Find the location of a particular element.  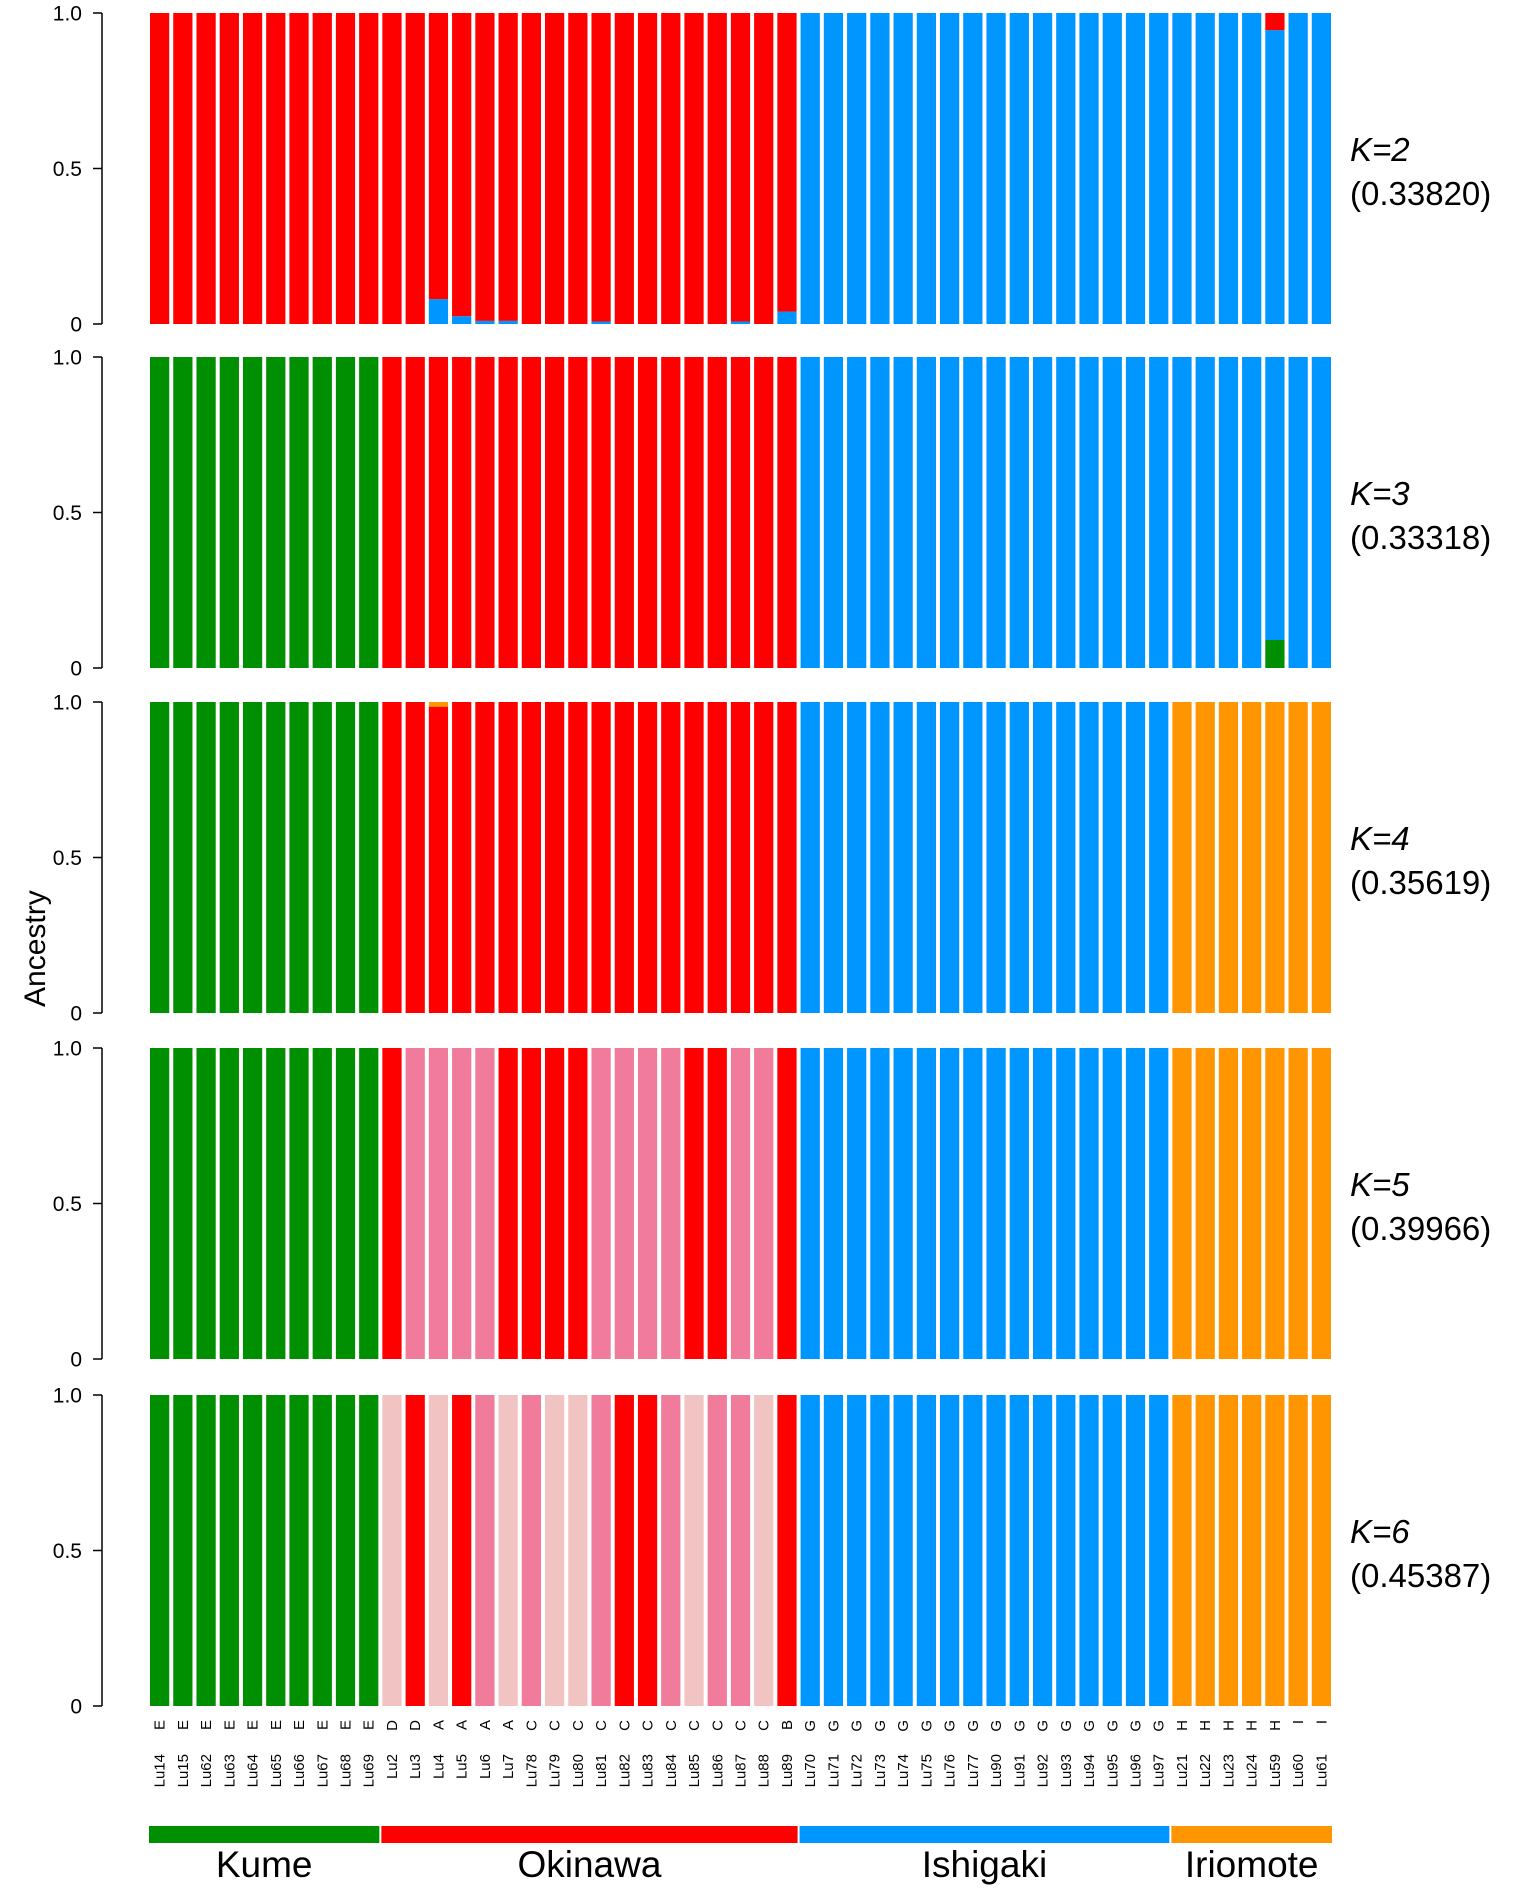

sample-label: Lu85 is located at coordinates (694, 1770).